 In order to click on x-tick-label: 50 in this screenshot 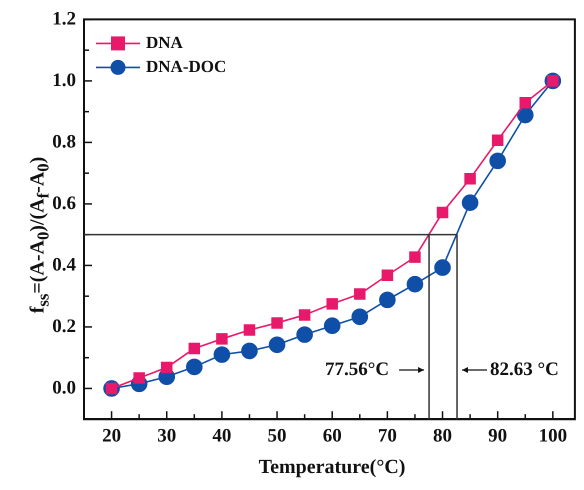, I will do `click(277, 436)`.